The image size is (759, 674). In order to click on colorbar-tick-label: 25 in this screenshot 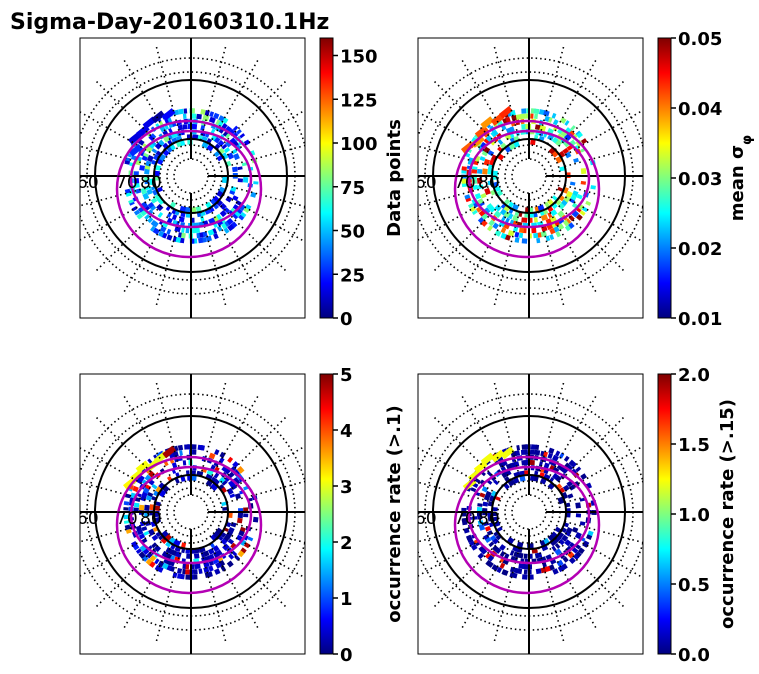, I will do `click(352, 275)`.